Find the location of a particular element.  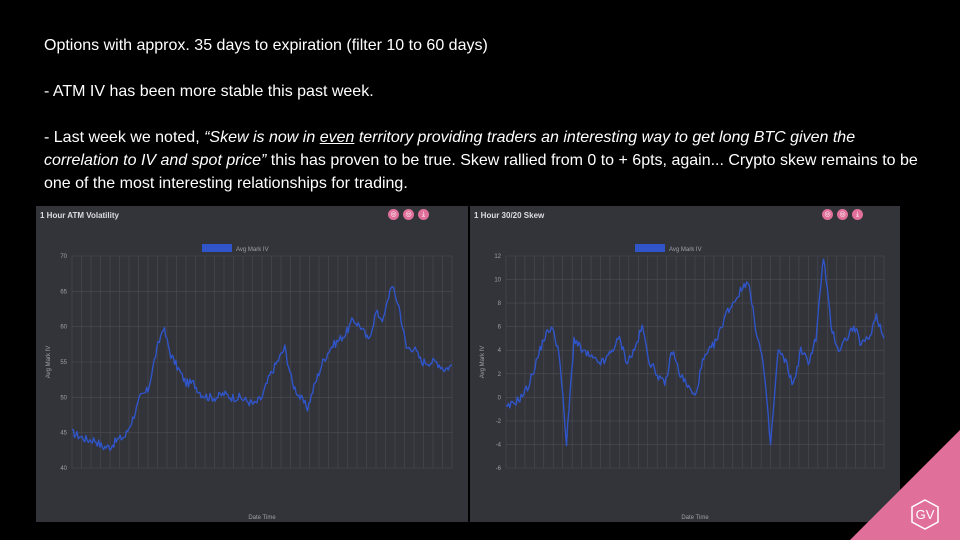

logo-triangle is located at coordinates (905, 485).